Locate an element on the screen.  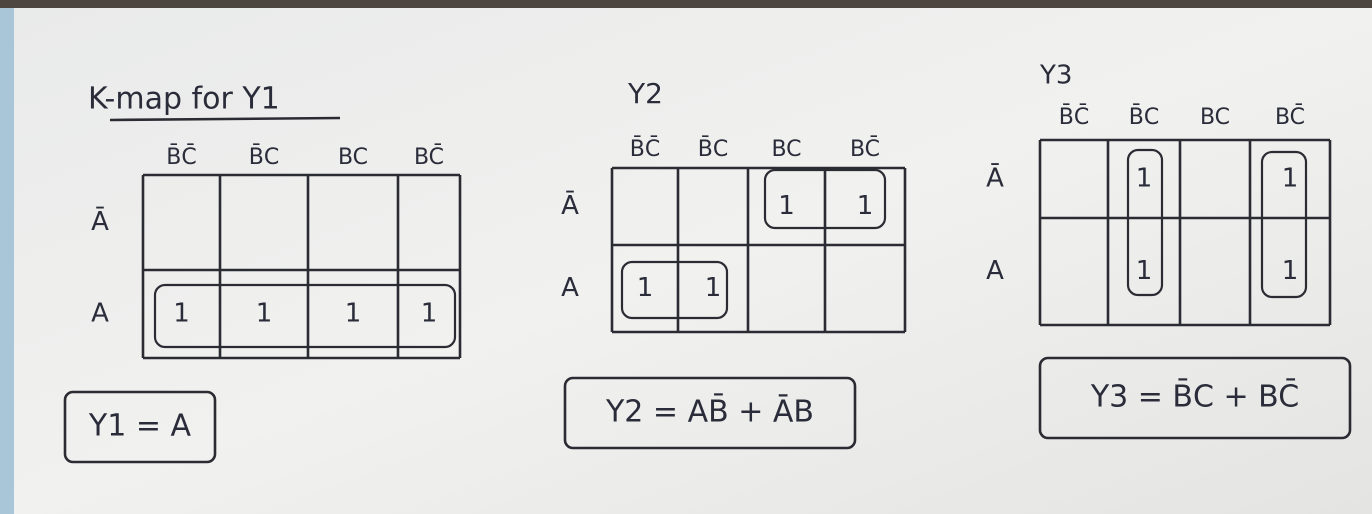
equation: Y3 = B̄C + BC̄ is located at coordinates (1194, 396).